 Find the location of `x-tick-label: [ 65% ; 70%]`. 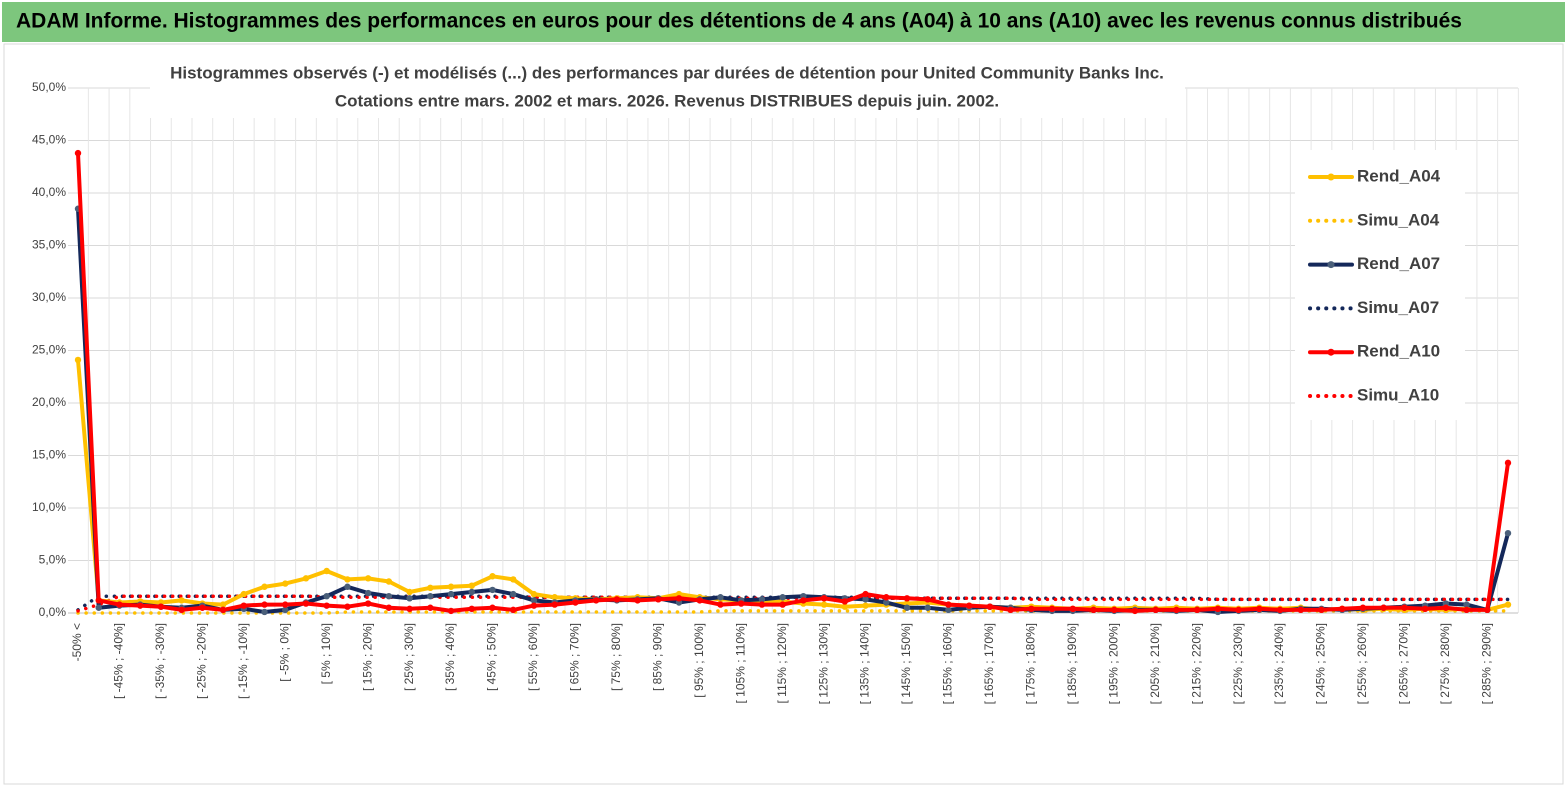

x-tick-label: [ 65% ; 70%] is located at coordinates (575, 657).